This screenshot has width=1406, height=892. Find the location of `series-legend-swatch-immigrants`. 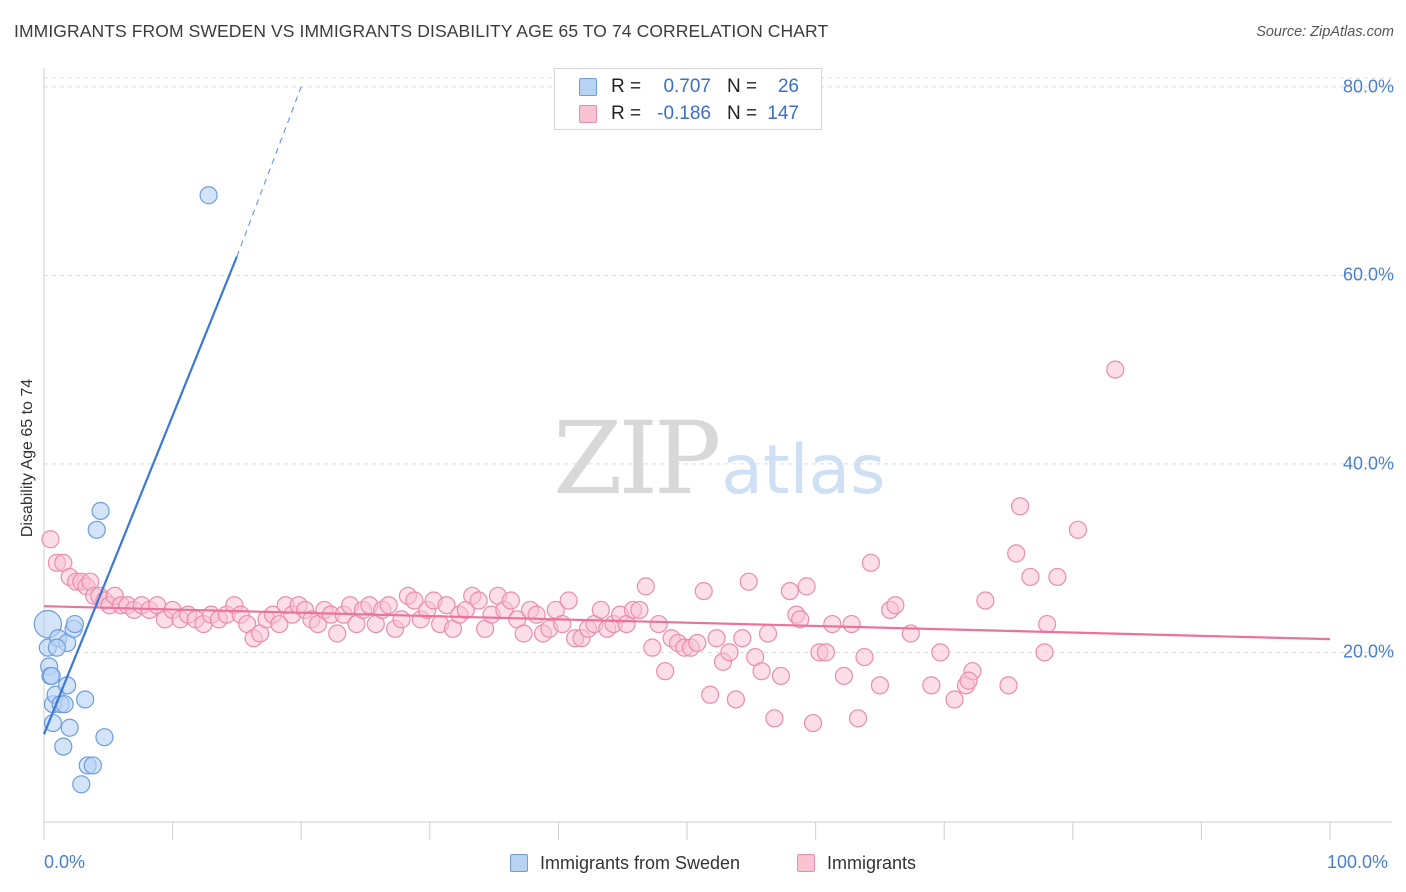

series-legend-swatch-immigrants is located at coordinates (806, 863).